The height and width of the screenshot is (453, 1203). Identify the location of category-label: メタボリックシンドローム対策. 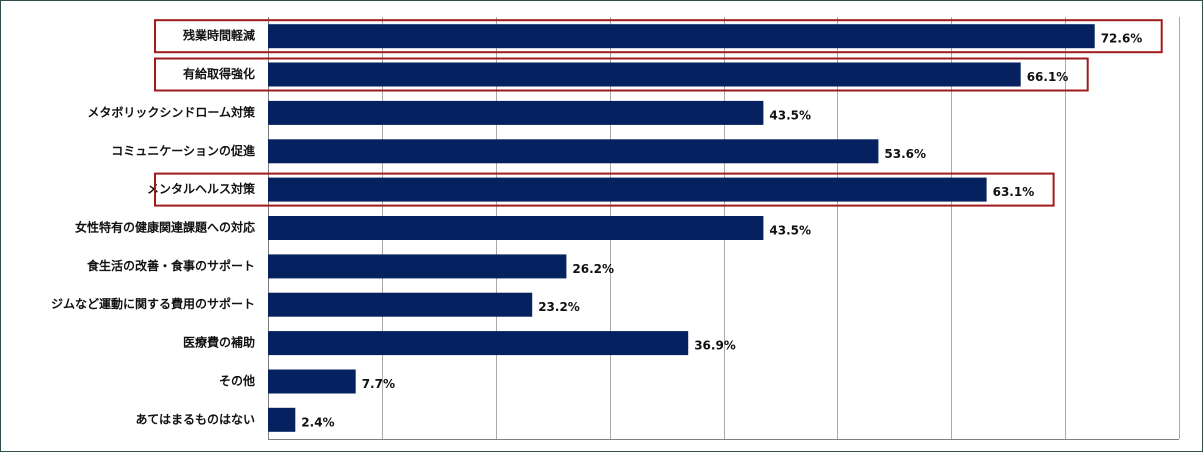
(171, 111).